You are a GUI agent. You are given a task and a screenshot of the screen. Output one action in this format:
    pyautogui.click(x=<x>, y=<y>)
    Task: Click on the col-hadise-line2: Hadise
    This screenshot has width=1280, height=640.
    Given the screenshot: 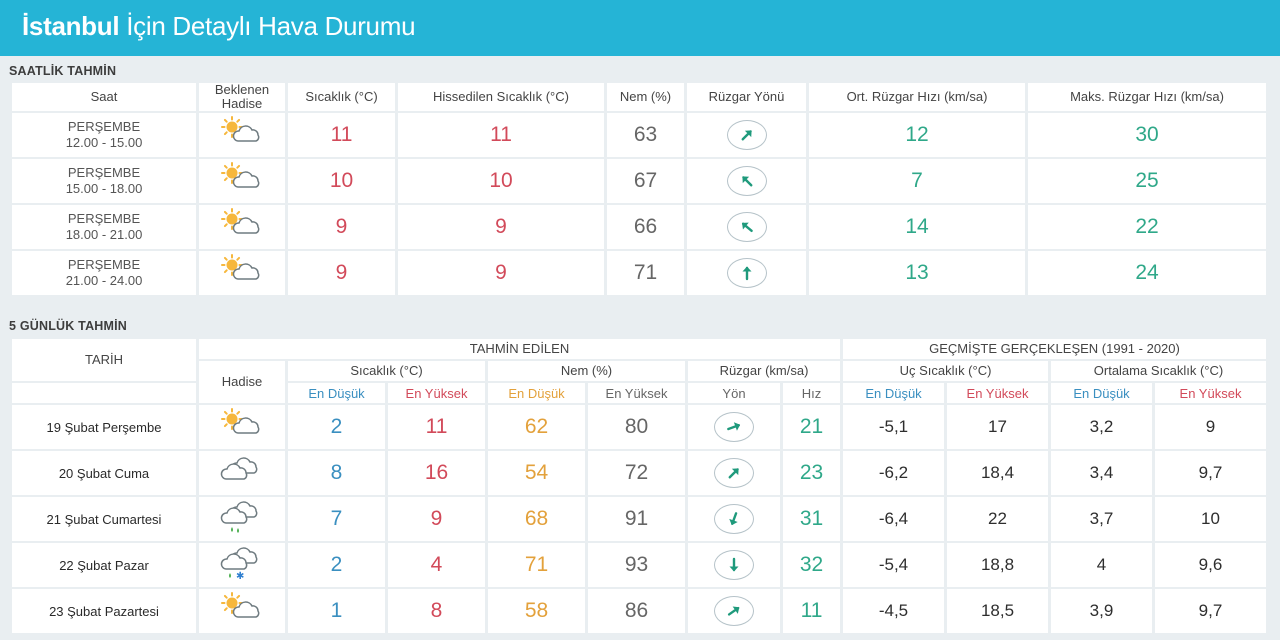 What is the action you would take?
    pyautogui.click(x=242, y=103)
    